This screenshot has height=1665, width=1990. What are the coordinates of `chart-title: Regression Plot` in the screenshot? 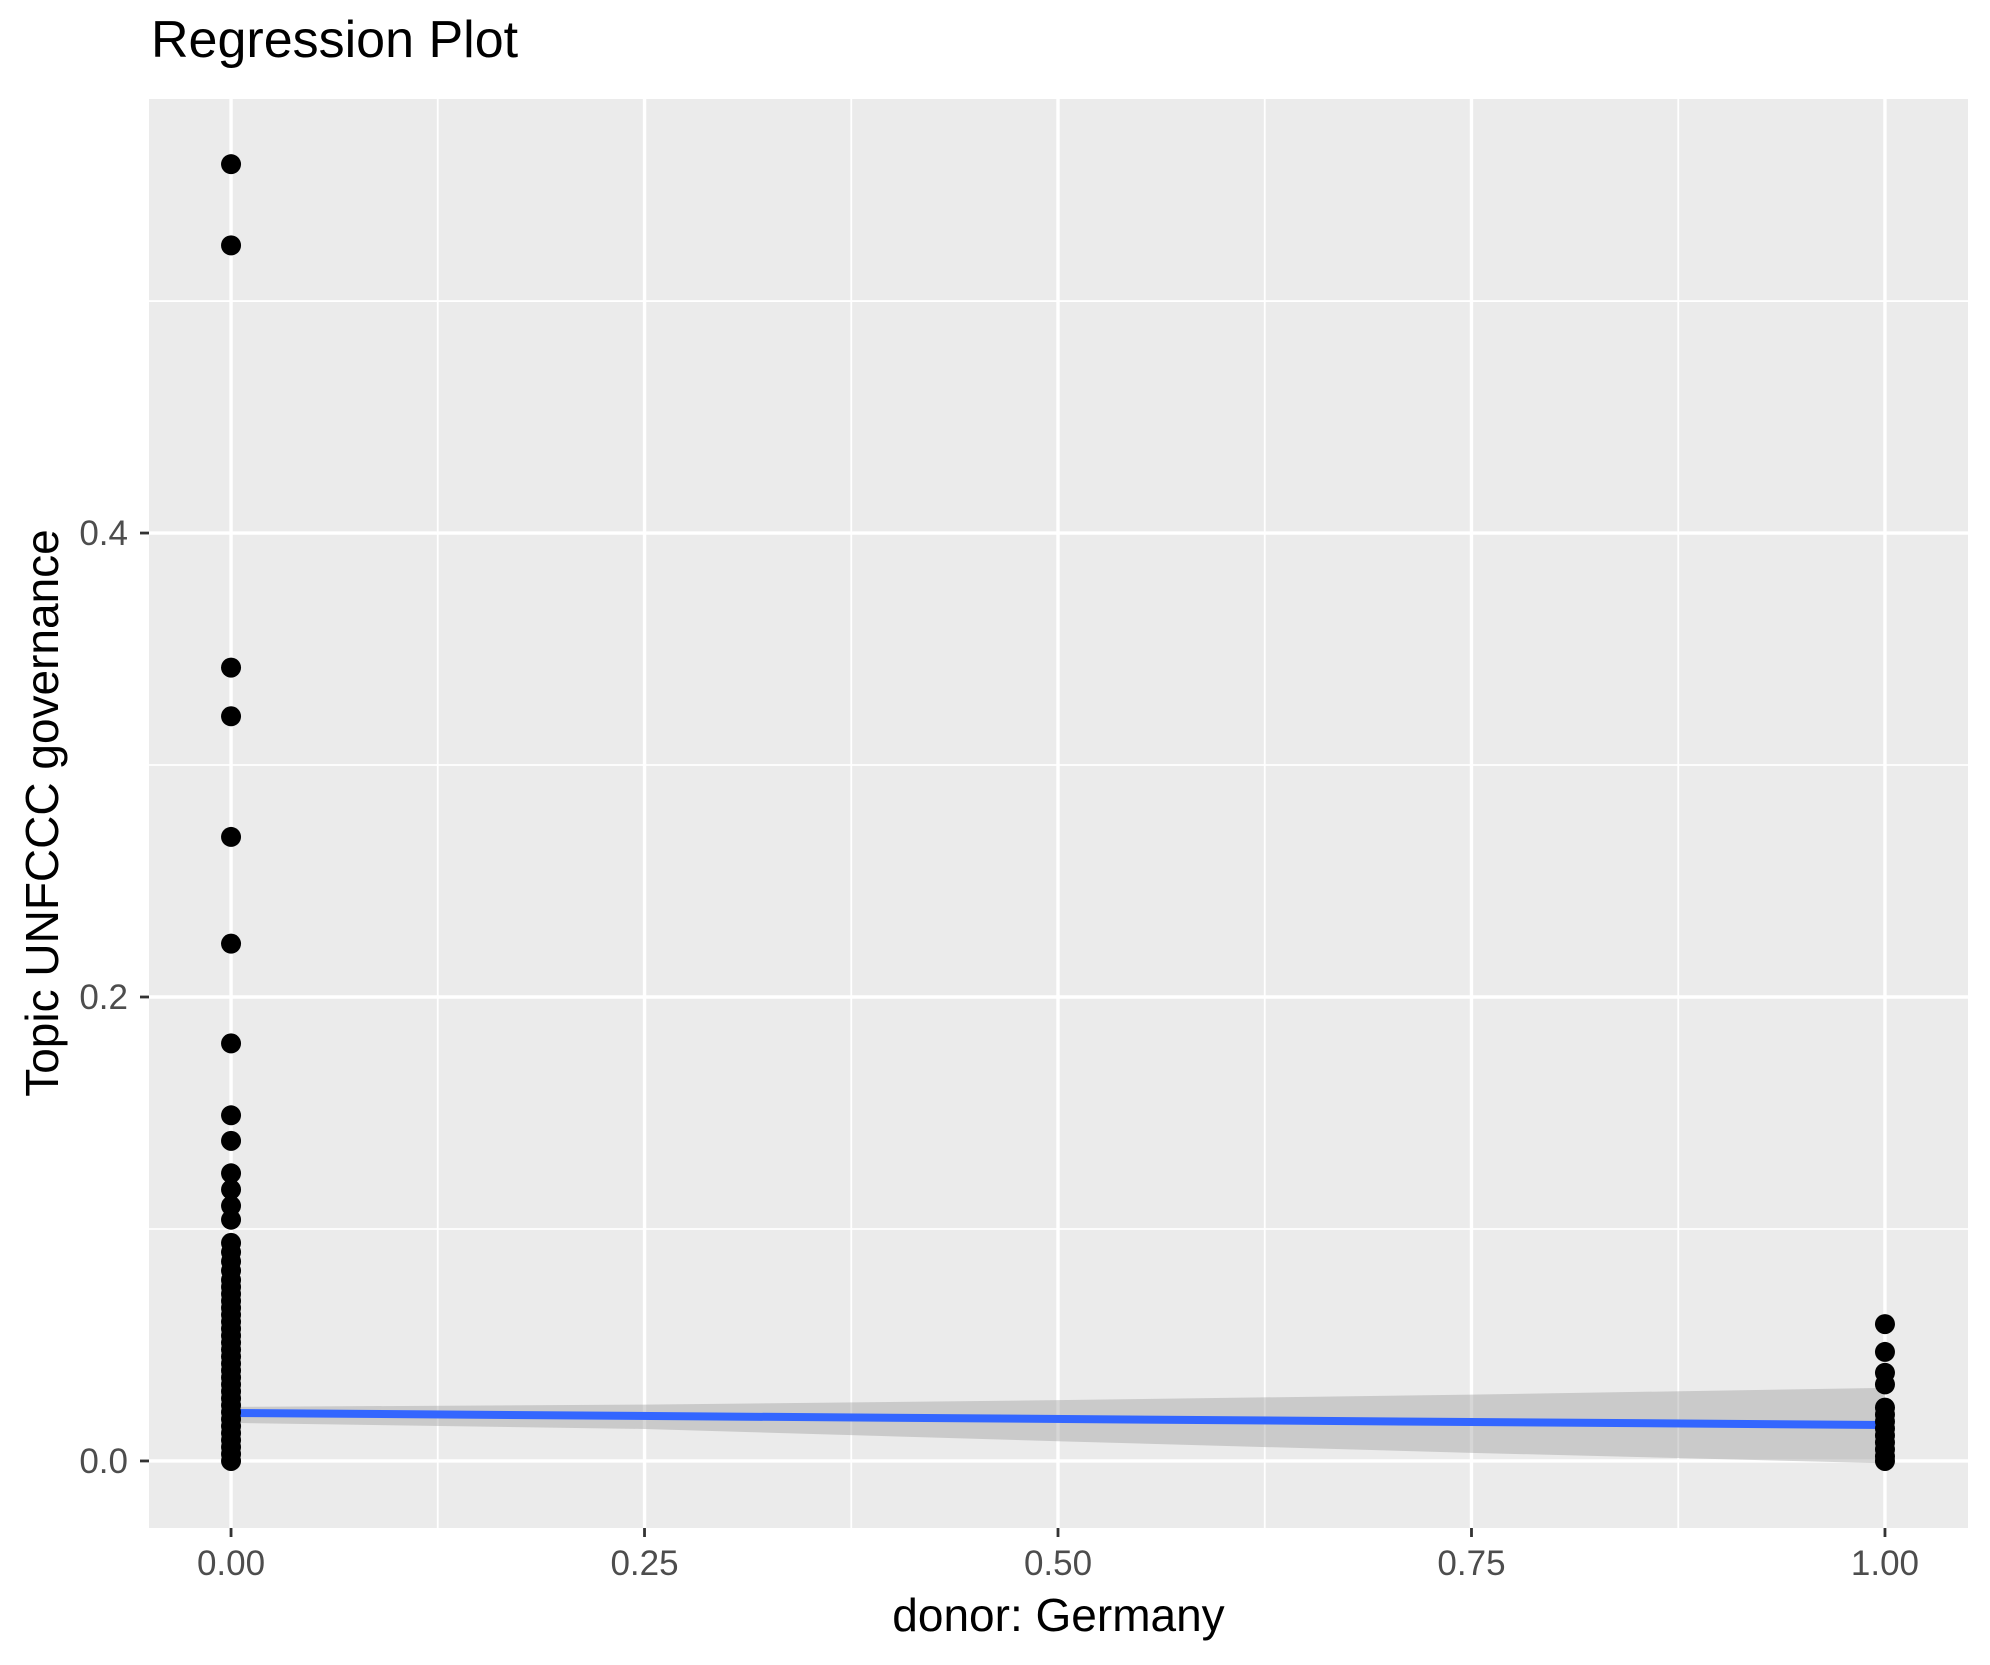 It's located at (335, 40).